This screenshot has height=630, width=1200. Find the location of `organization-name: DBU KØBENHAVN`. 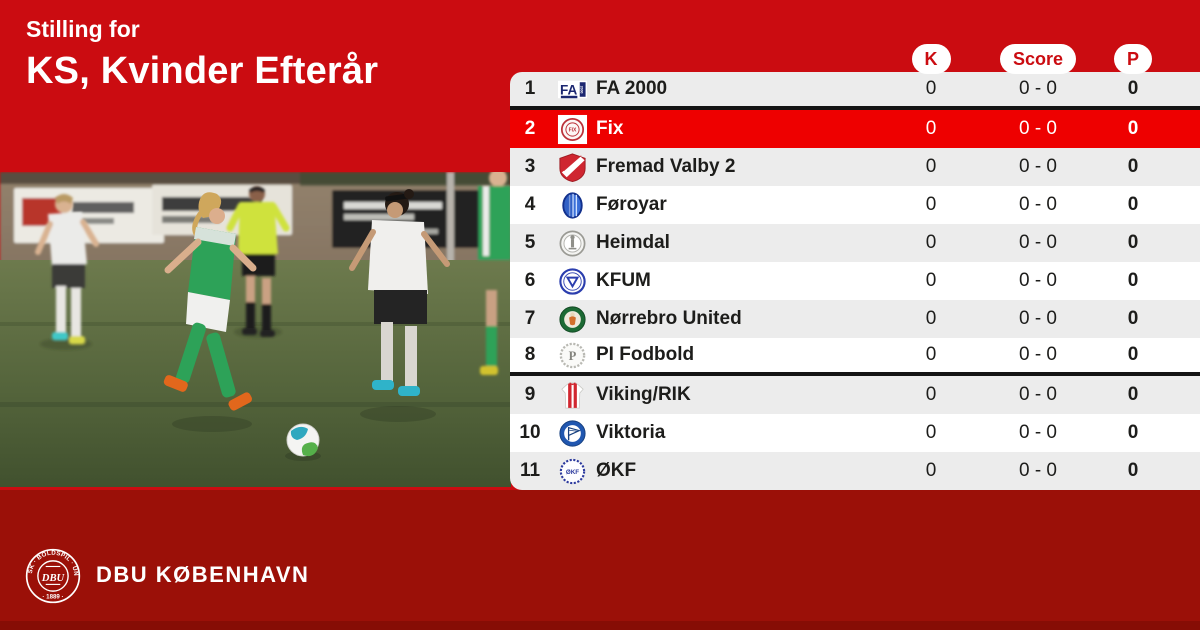

organization-name: DBU KØBENHAVN is located at coordinates (203, 574).